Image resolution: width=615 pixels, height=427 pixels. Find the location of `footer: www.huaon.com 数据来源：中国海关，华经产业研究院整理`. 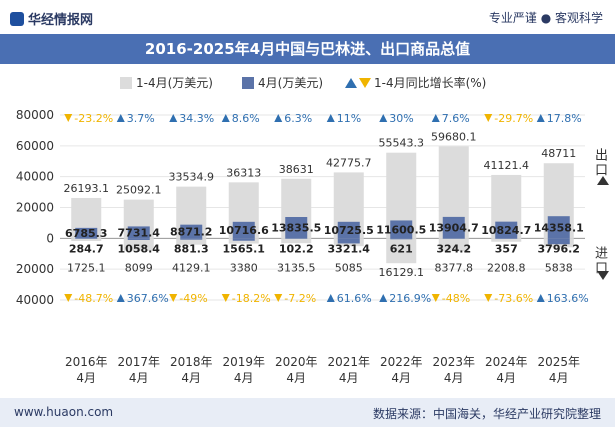

footer: www.huaon.com 数据来源：中国海关，华经产业研究院整理 is located at coordinates (307, 412).